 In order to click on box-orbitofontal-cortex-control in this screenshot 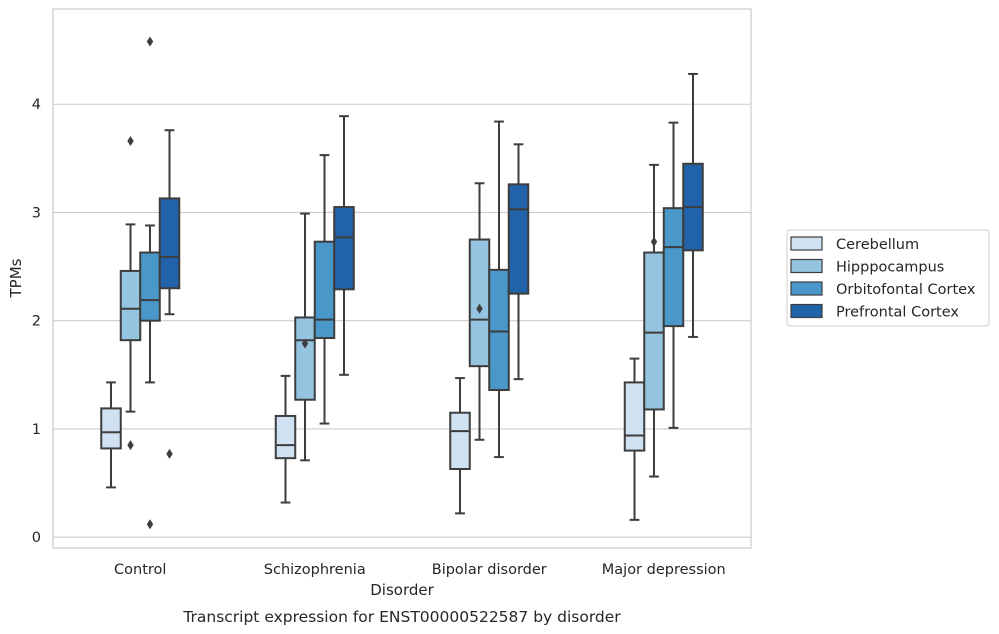, I will do `click(150, 283)`.